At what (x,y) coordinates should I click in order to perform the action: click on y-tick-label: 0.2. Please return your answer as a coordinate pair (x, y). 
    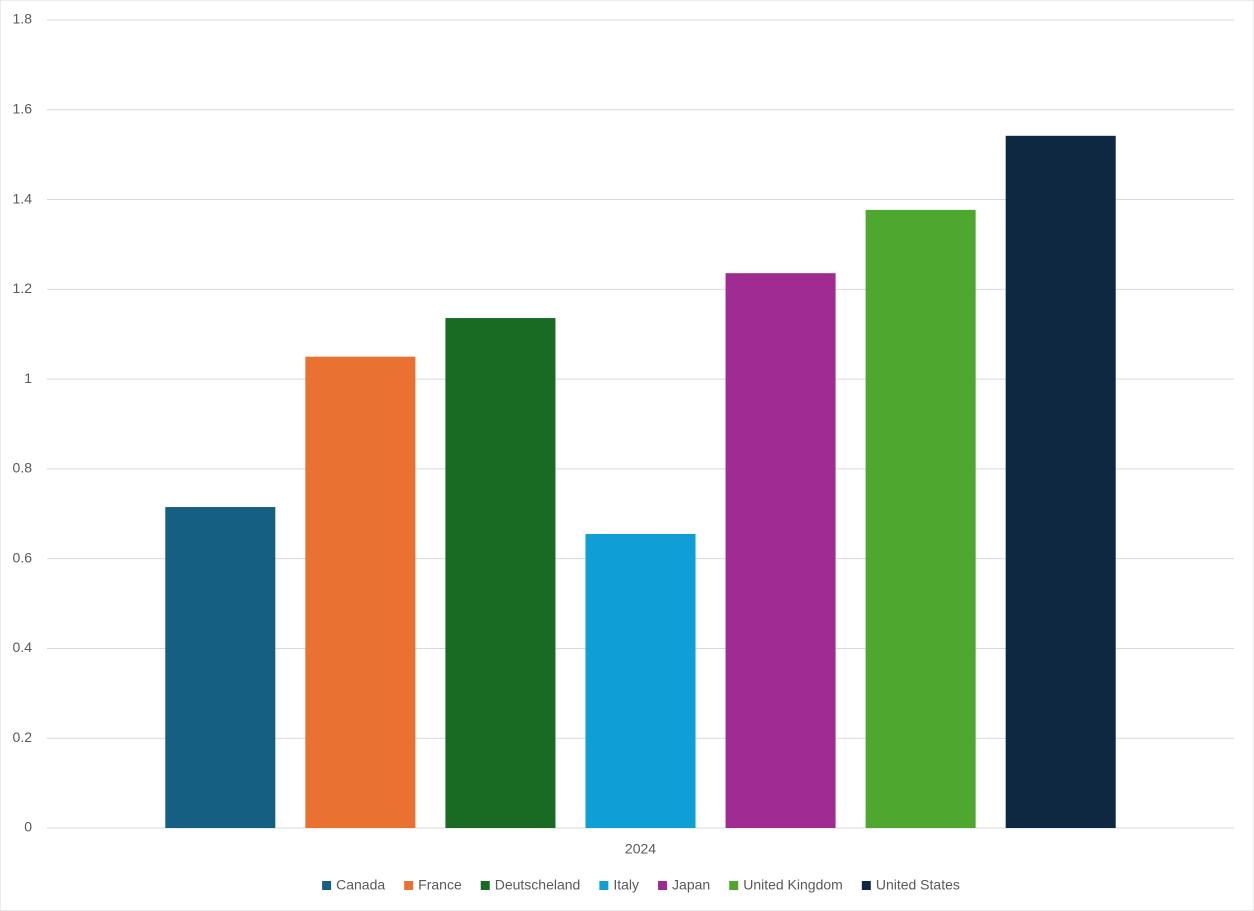
    Looking at the image, I should click on (23, 737).